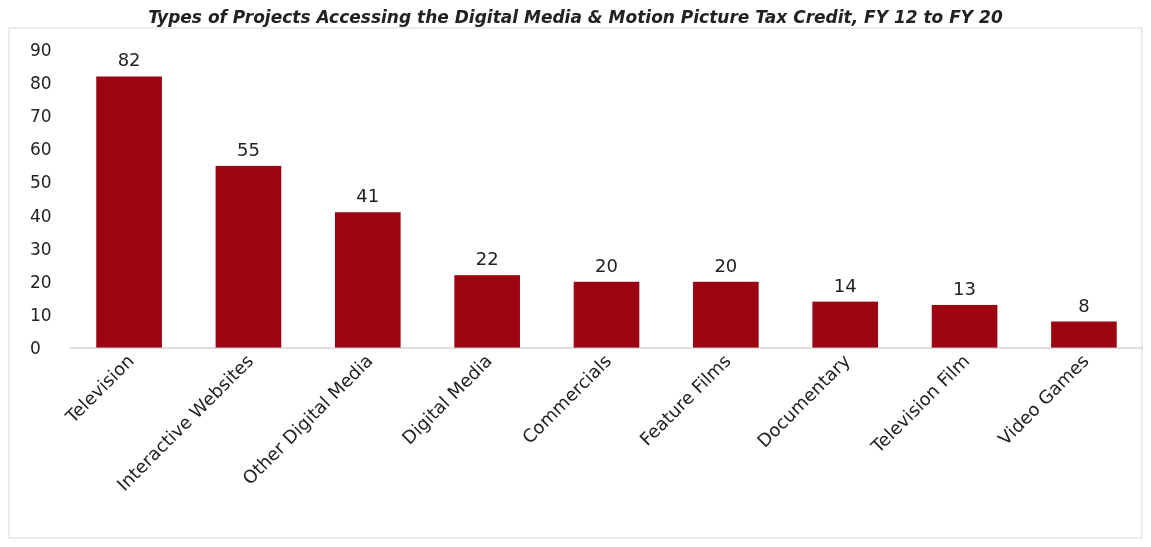 This screenshot has height=547, width=1151. Describe the element at coordinates (1084, 305) in the screenshot. I see `data-label: 8` at that location.